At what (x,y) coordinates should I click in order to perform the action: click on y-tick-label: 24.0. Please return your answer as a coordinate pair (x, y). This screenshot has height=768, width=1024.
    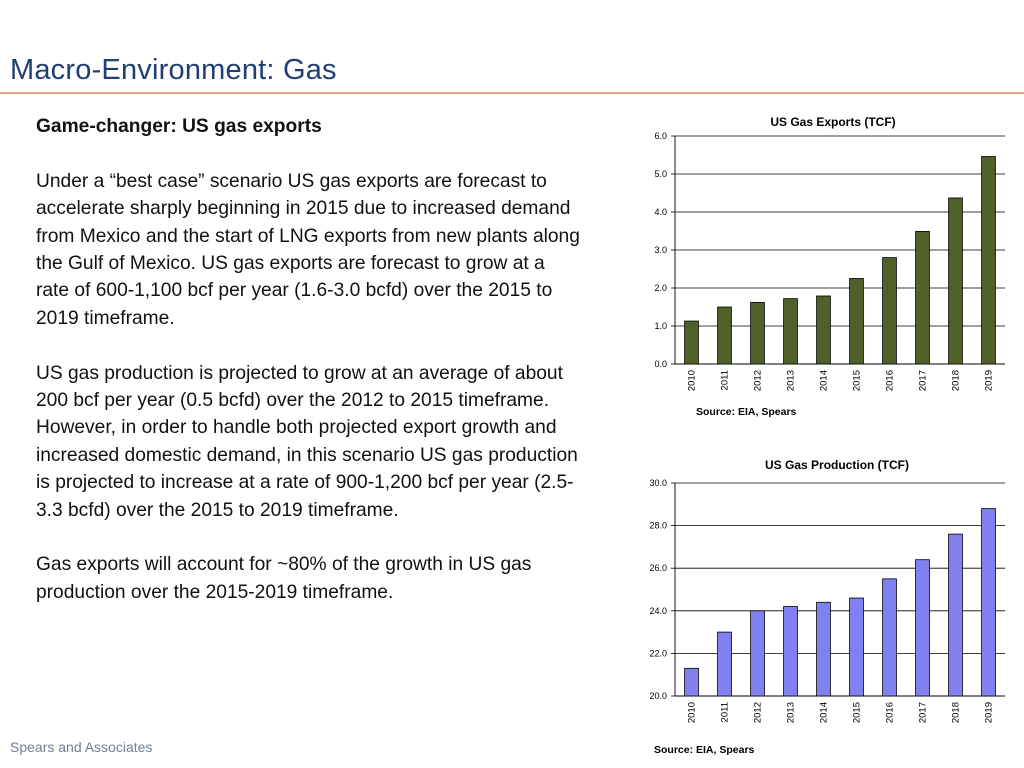
    Looking at the image, I should click on (658, 611).